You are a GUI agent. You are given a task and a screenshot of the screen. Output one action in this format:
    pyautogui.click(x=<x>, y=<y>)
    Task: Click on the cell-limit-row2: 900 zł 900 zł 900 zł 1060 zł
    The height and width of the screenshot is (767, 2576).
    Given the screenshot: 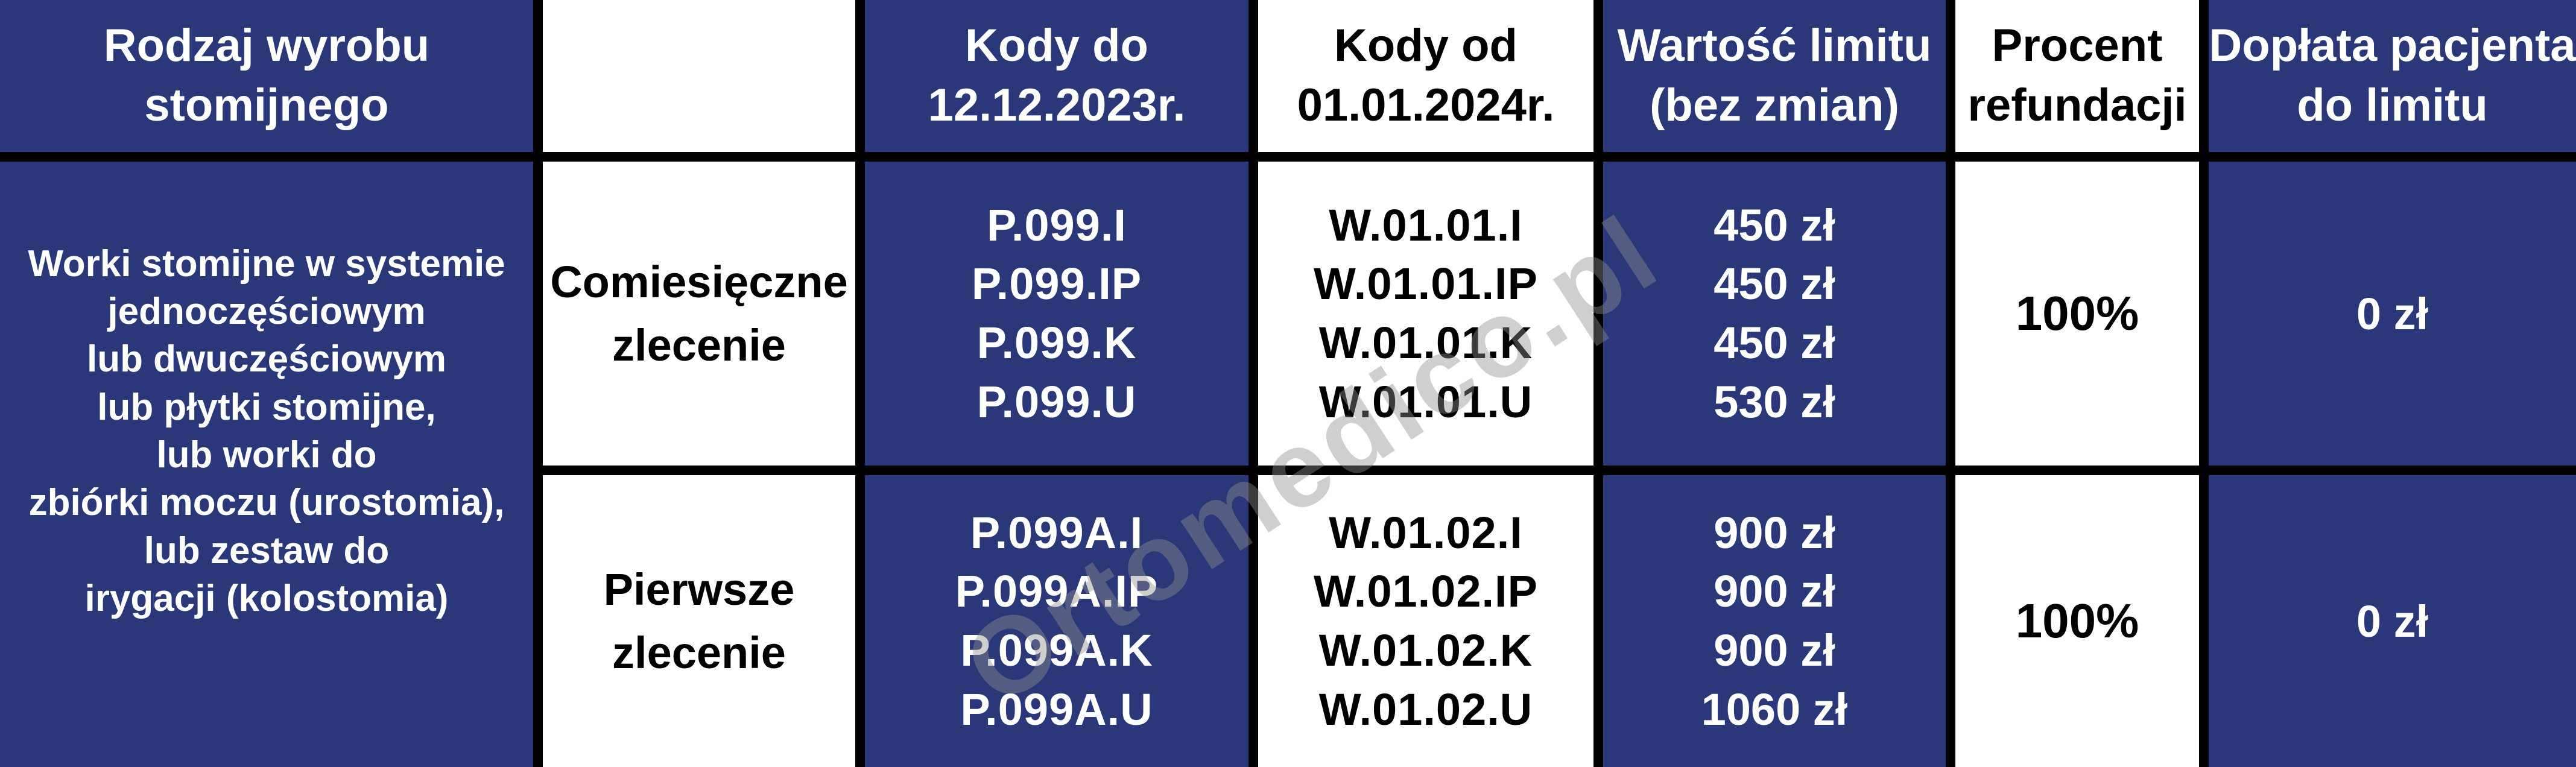 What is the action you would take?
    pyautogui.click(x=1774, y=621)
    